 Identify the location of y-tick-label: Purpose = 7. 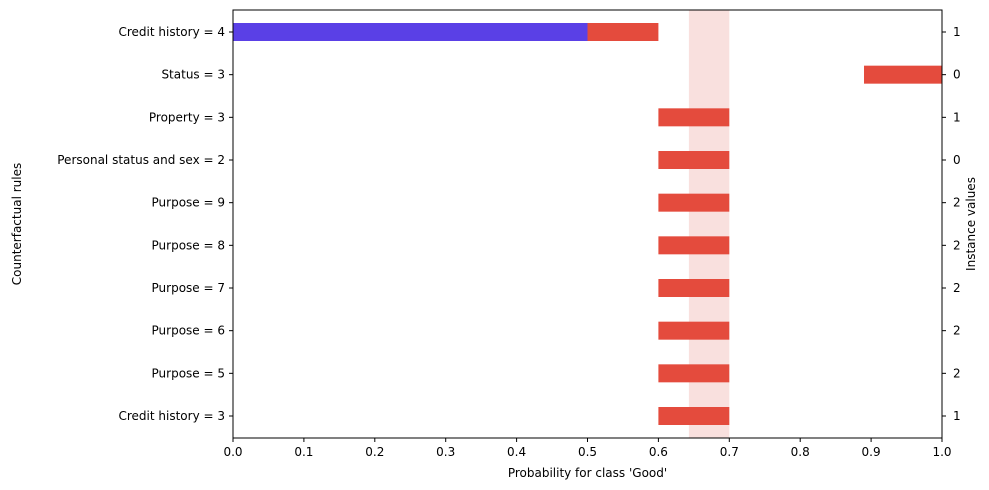
(188, 288).